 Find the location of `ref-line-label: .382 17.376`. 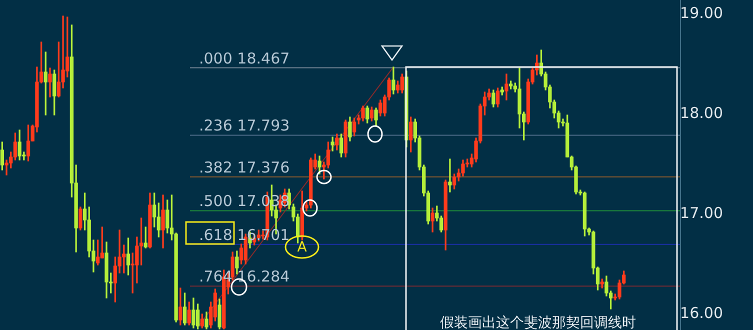

ref-line-label: .382 17.376 is located at coordinates (244, 167).